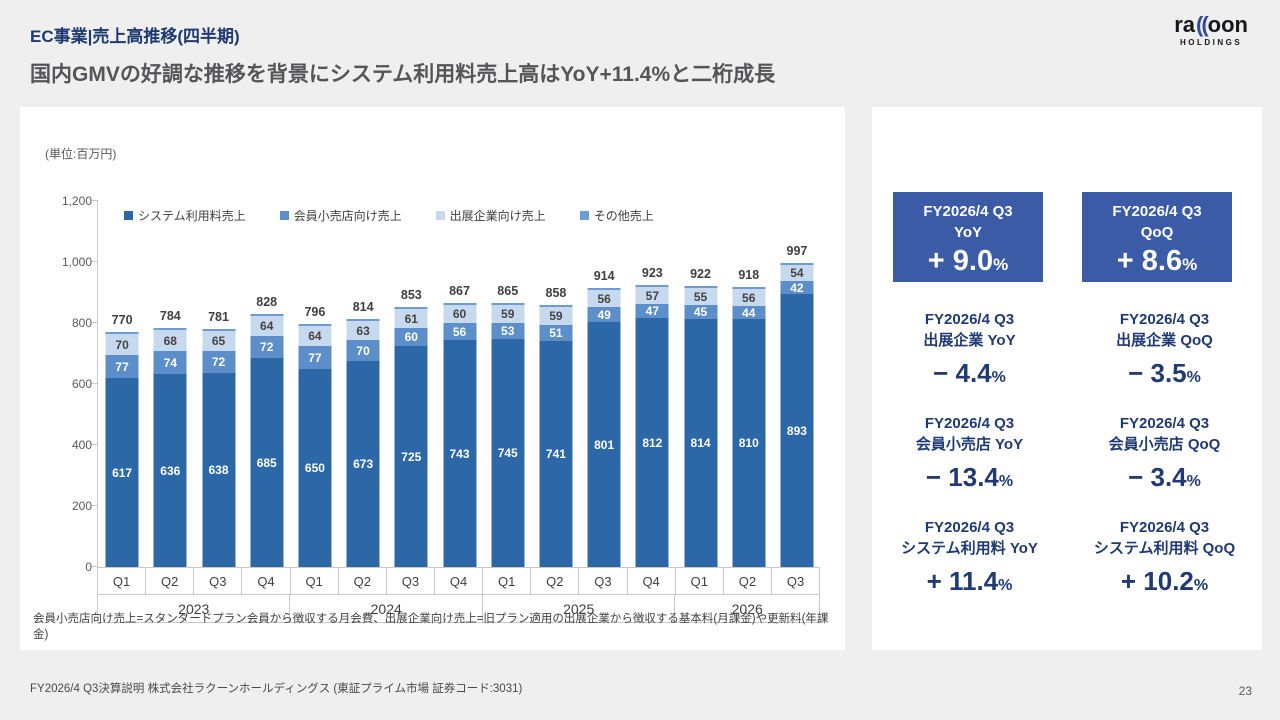 This screenshot has width=1280, height=720. What do you see at coordinates (604, 276) in the screenshot?
I see `bar-total-label: 914` at bounding box center [604, 276].